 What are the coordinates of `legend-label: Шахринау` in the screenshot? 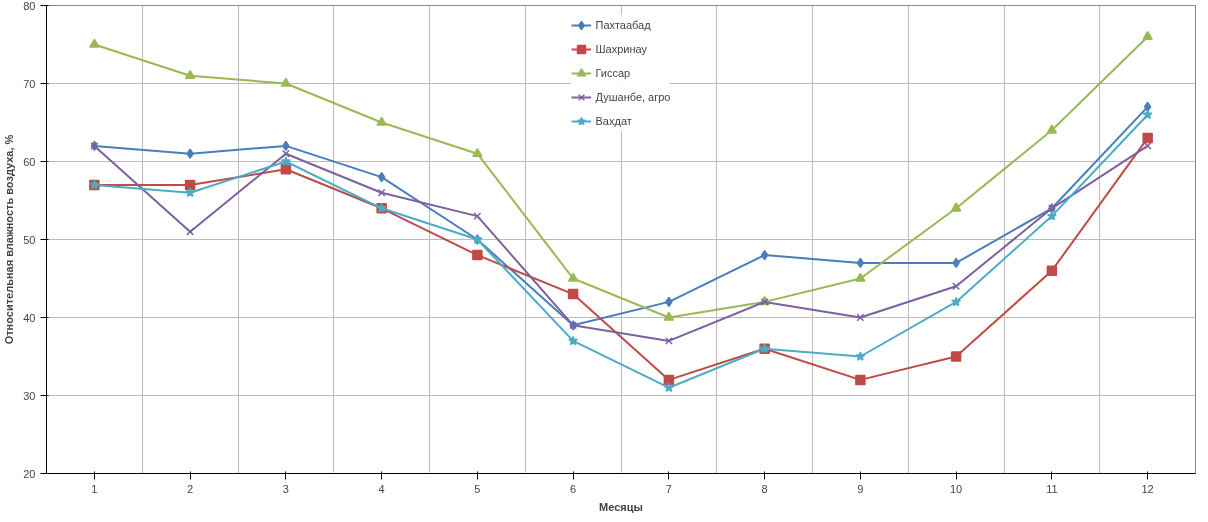 It's located at (621, 49).